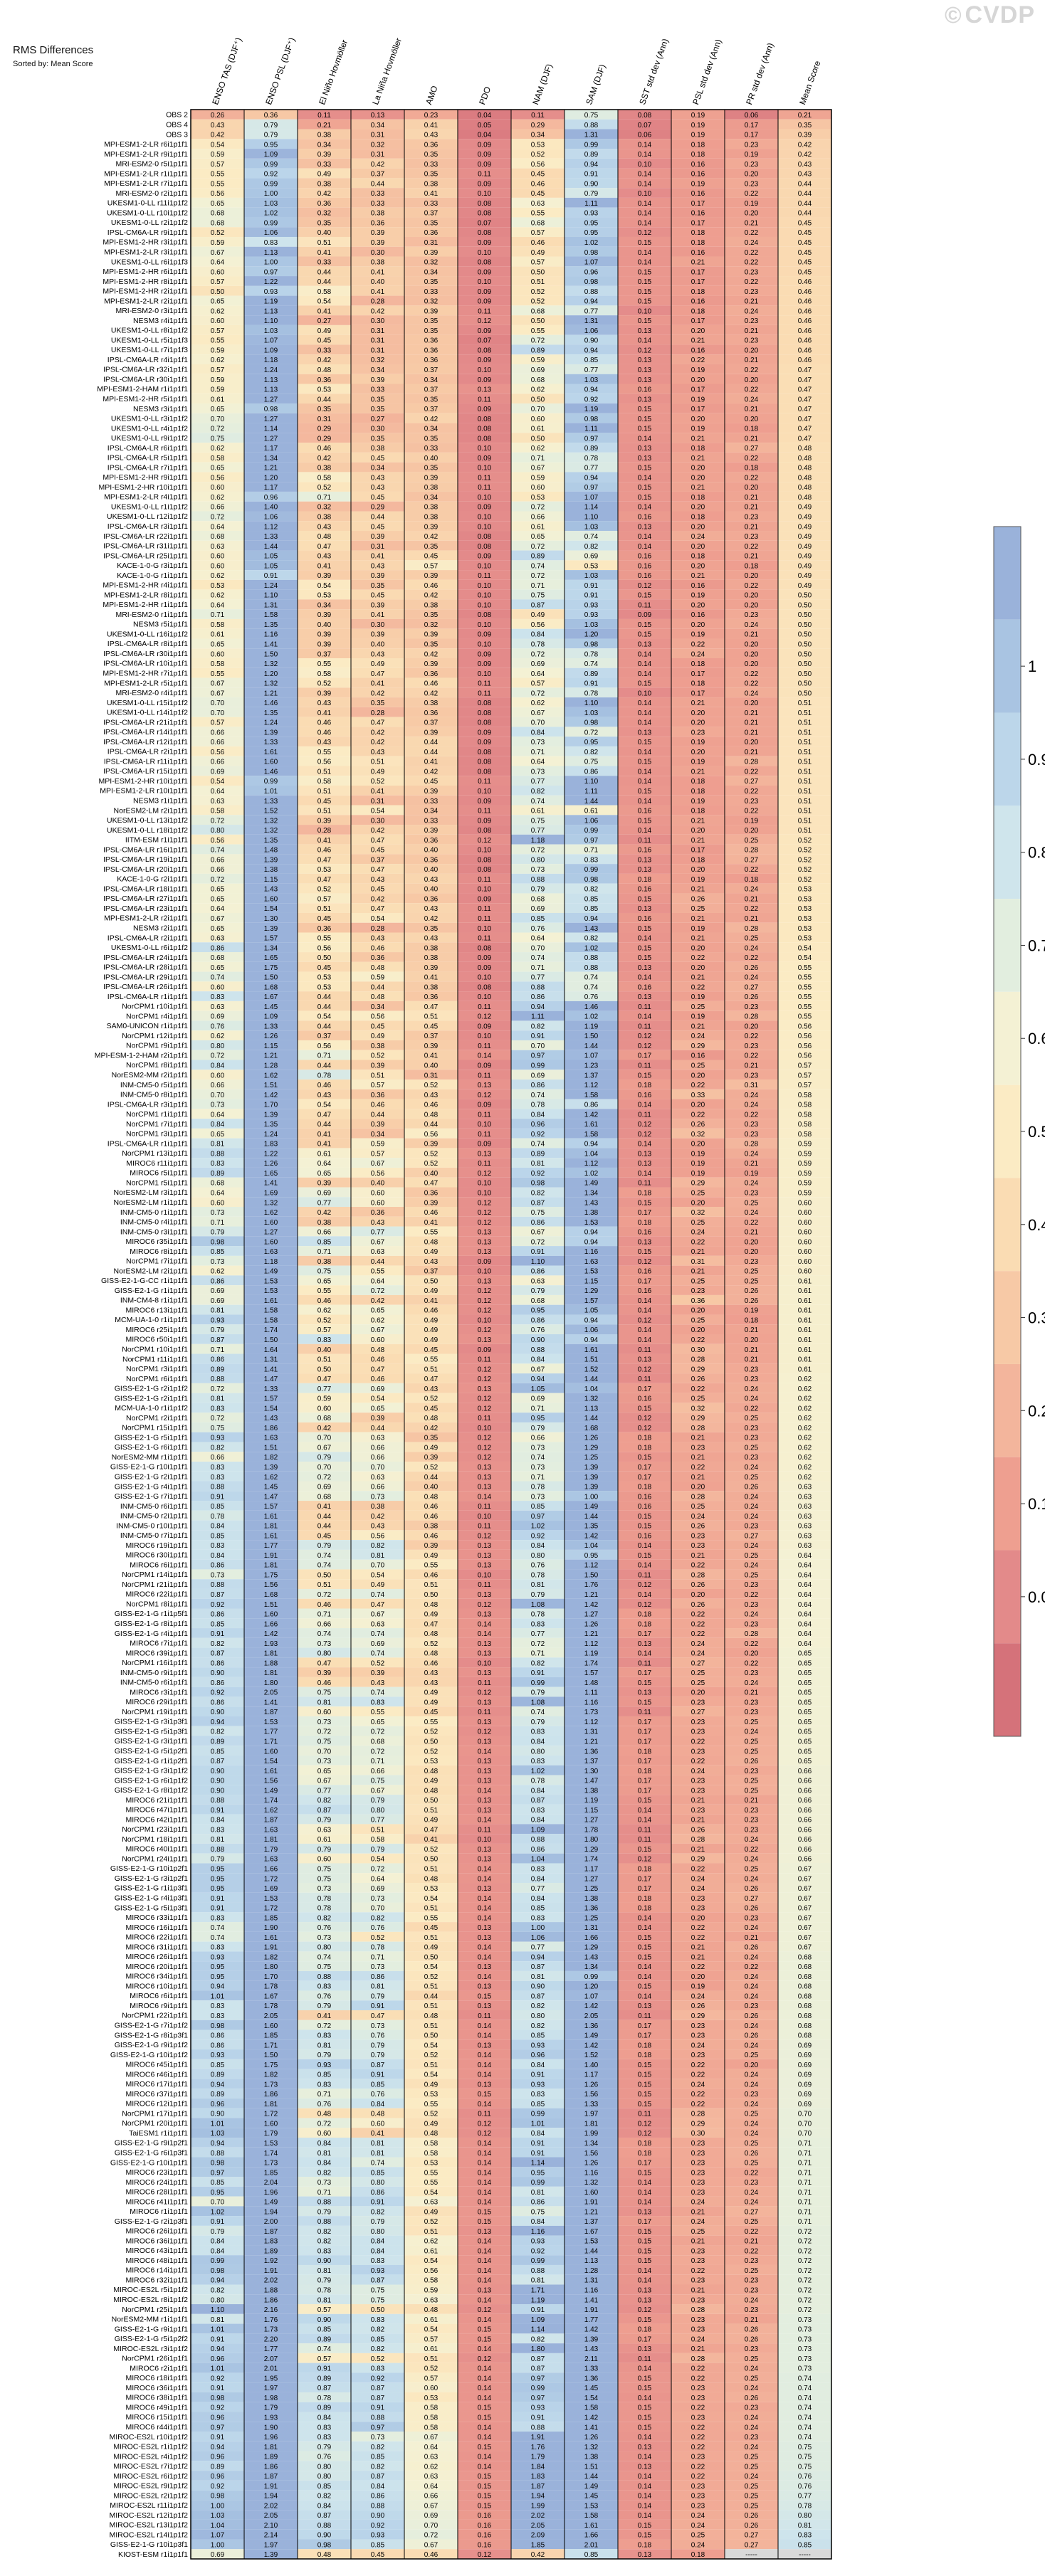  I want to click on cell-value: 0.64, so click(218, 792).